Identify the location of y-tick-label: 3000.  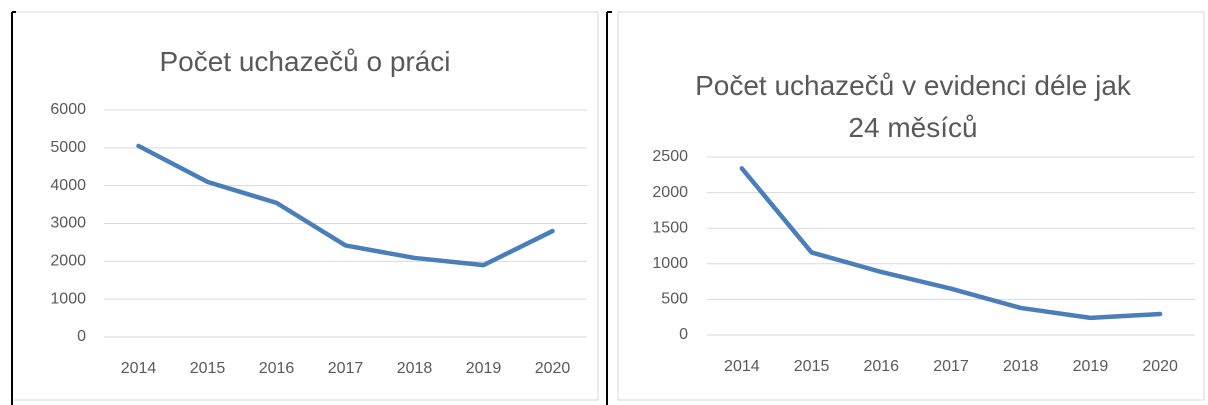
(68, 223).